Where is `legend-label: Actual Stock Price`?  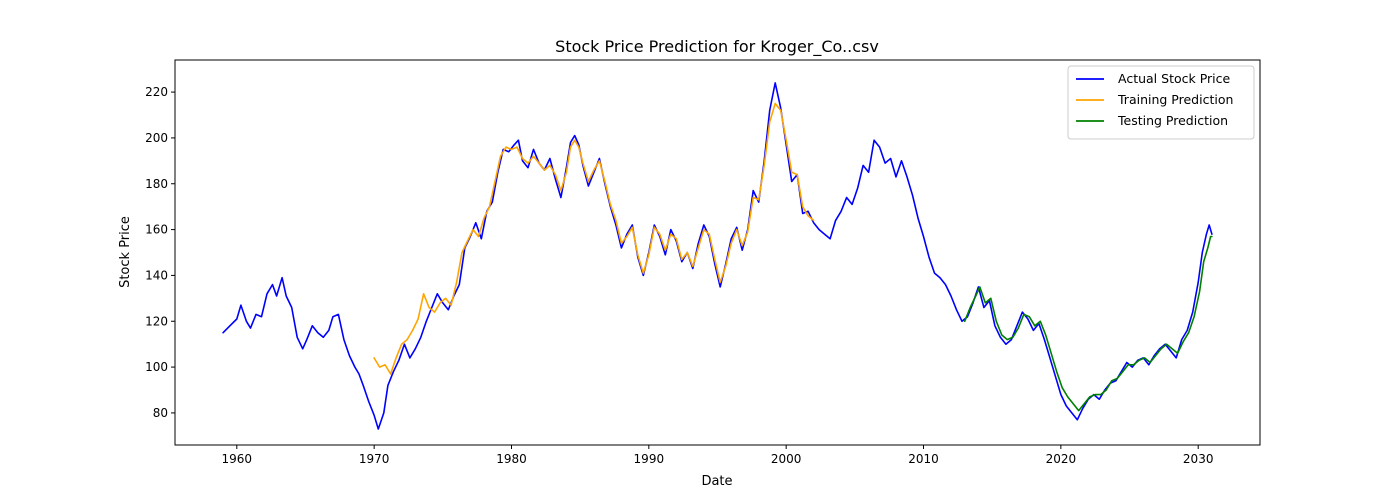
legend-label: Actual Stock Price is located at coordinates (1174, 78).